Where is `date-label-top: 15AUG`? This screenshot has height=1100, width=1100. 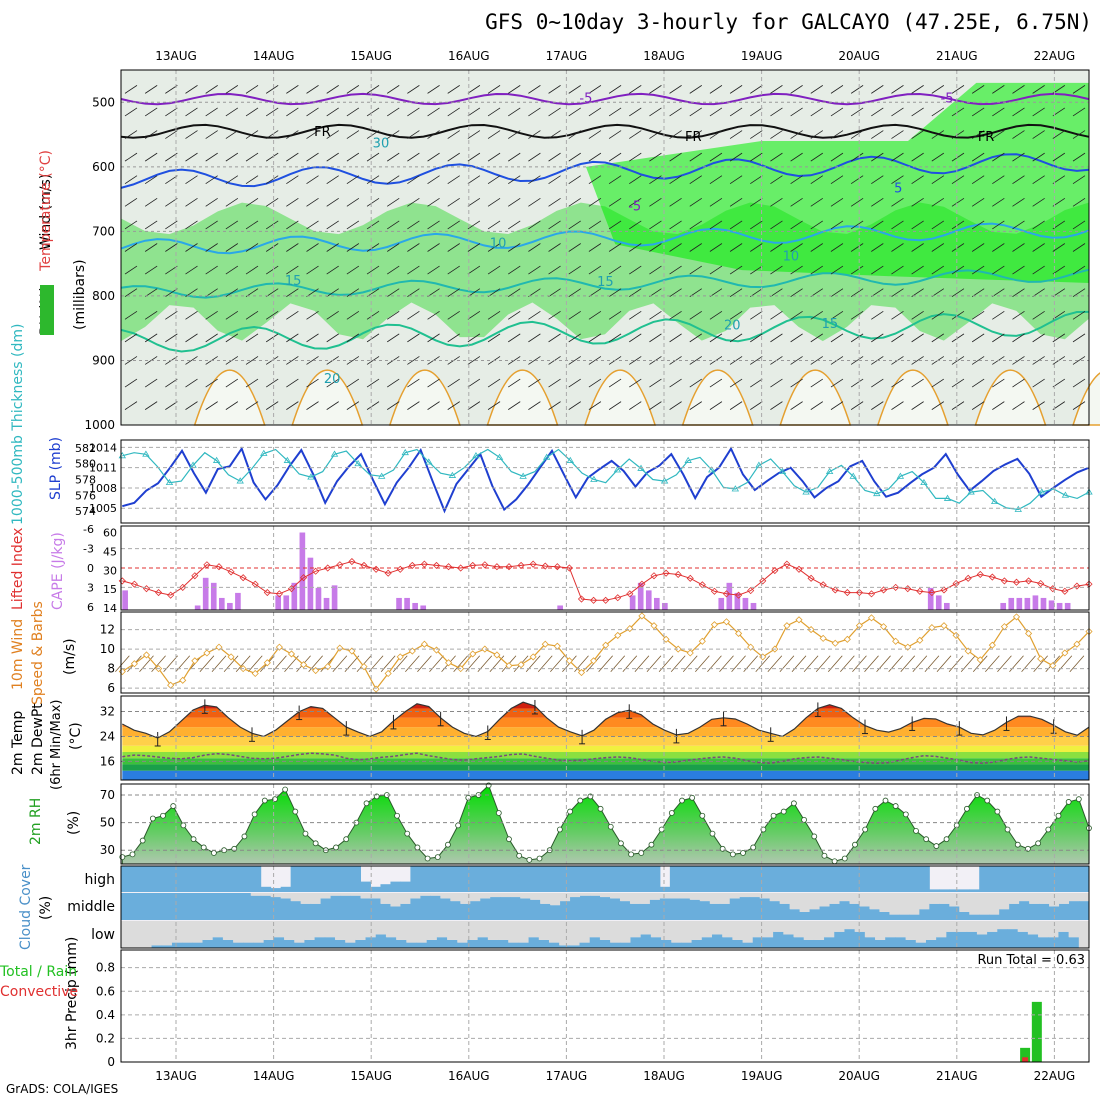
date-label-top: 15AUG is located at coordinates (371, 56).